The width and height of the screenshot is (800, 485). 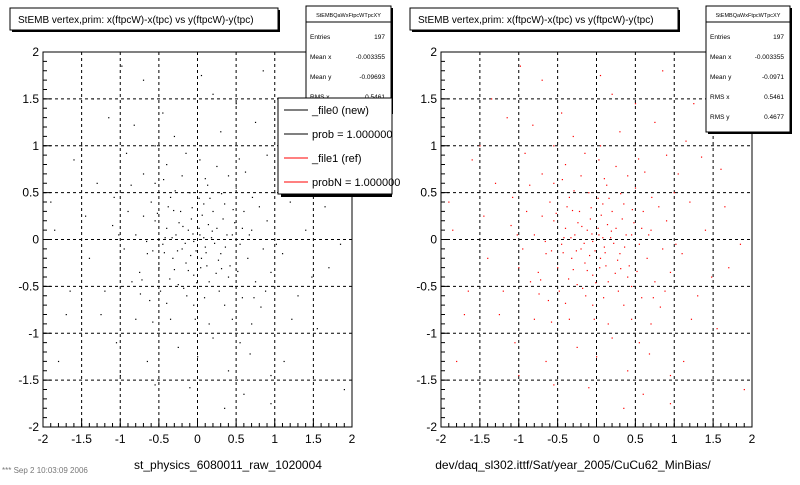 I want to click on legend-label: _file0 (new), so click(x=340, y=111).